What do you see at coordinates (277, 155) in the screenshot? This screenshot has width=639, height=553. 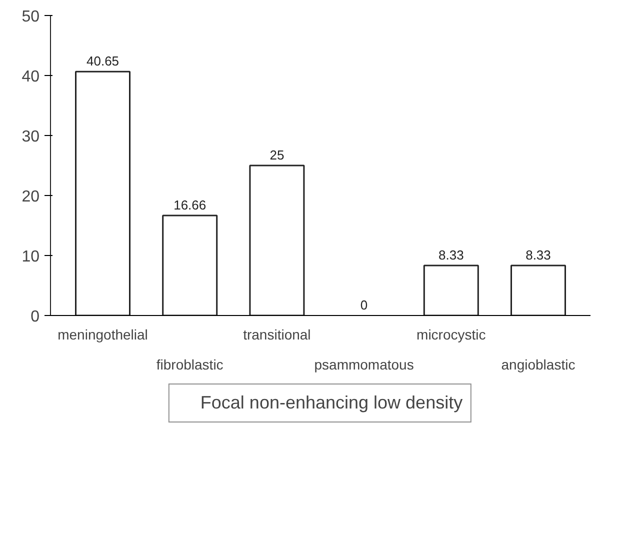 I see `data-label: 25` at bounding box center [277, 155].